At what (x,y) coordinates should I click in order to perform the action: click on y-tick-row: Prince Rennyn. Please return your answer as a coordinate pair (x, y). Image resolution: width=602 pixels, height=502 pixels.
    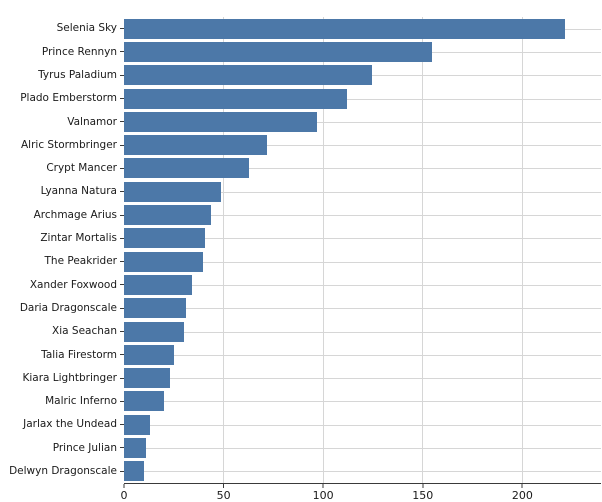
    Looking at the image, I should click on (62, 51).